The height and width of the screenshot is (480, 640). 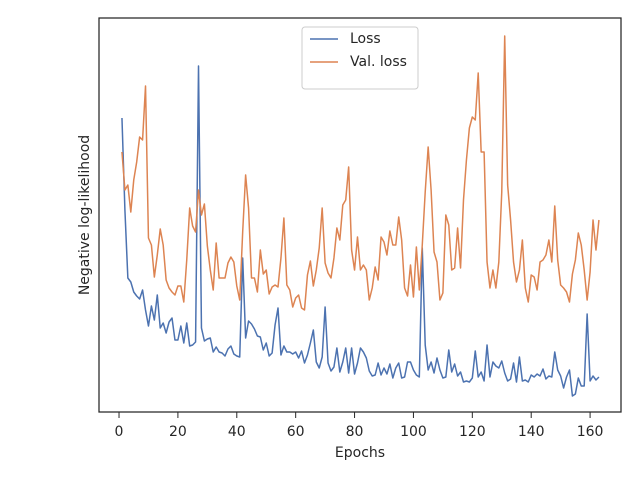 I want to click on legend-box, so click(x=360, y=58).